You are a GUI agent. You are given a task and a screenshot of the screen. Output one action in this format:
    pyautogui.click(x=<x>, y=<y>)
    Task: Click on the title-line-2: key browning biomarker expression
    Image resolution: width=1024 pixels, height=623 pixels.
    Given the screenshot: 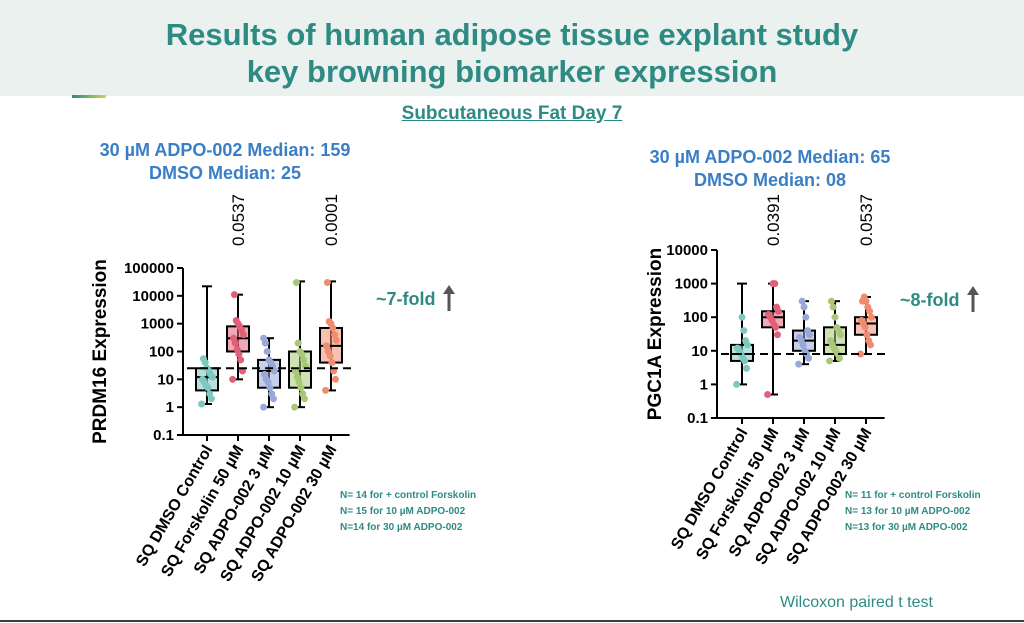 What is the action you would take?
    pyautogui.click(x=512, y=71)
    